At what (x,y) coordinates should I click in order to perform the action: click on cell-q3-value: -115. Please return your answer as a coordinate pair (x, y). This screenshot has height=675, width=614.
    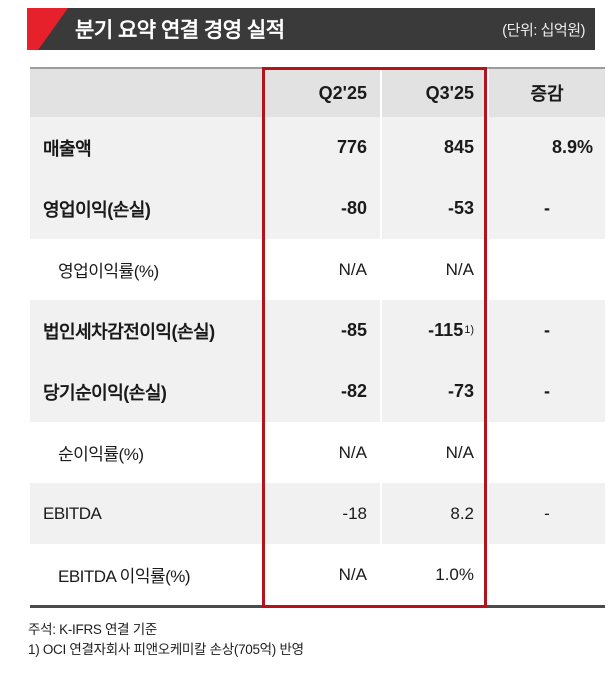
    Looking at the image, I should click on (446, 330).